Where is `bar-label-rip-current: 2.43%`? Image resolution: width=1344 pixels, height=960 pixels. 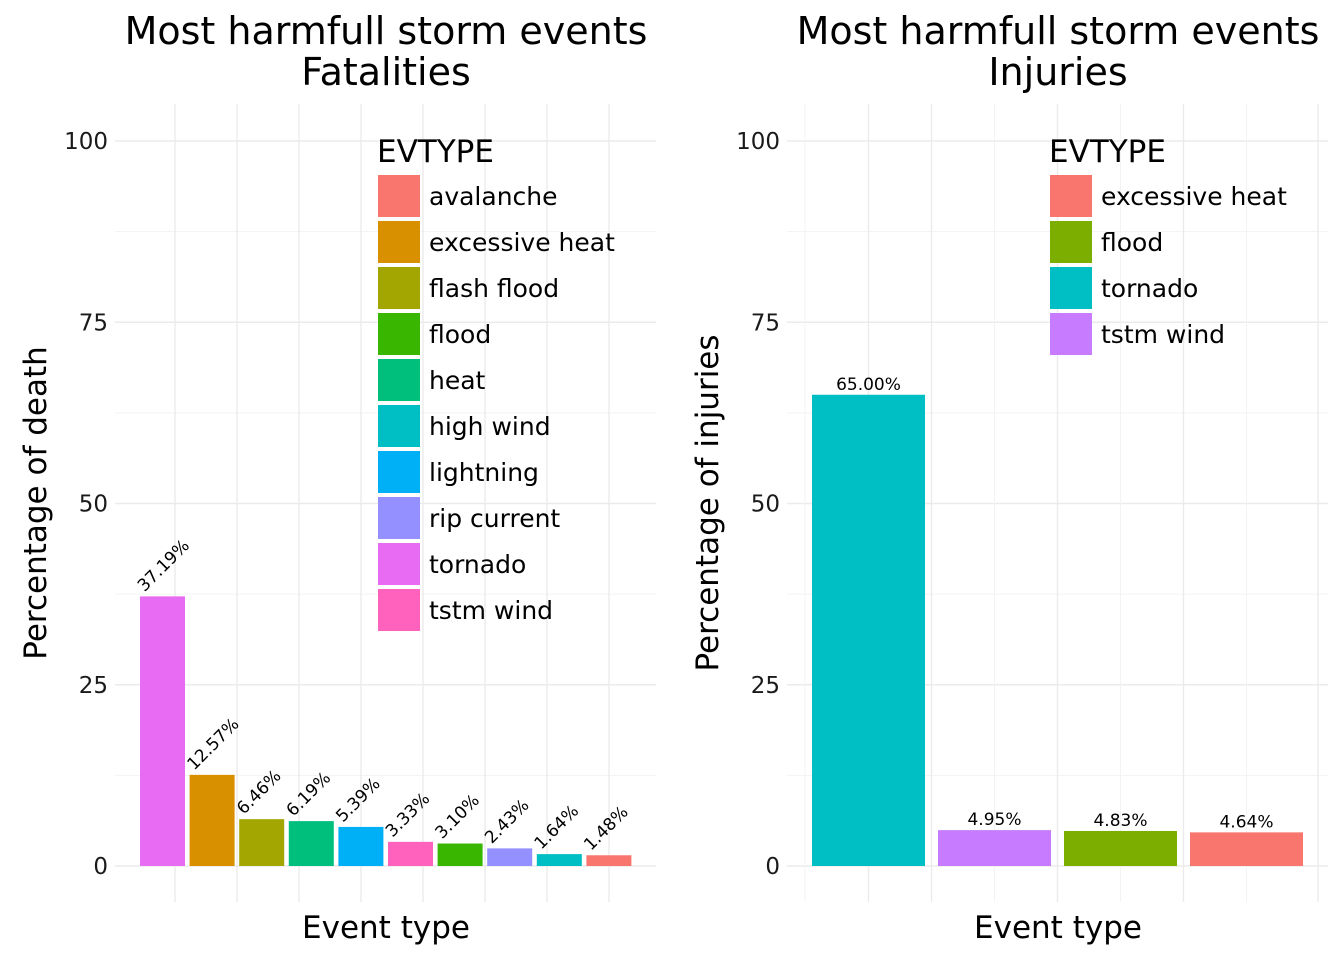 bar-label-rip-current: 2.43% is located at coordinates (507, 822).